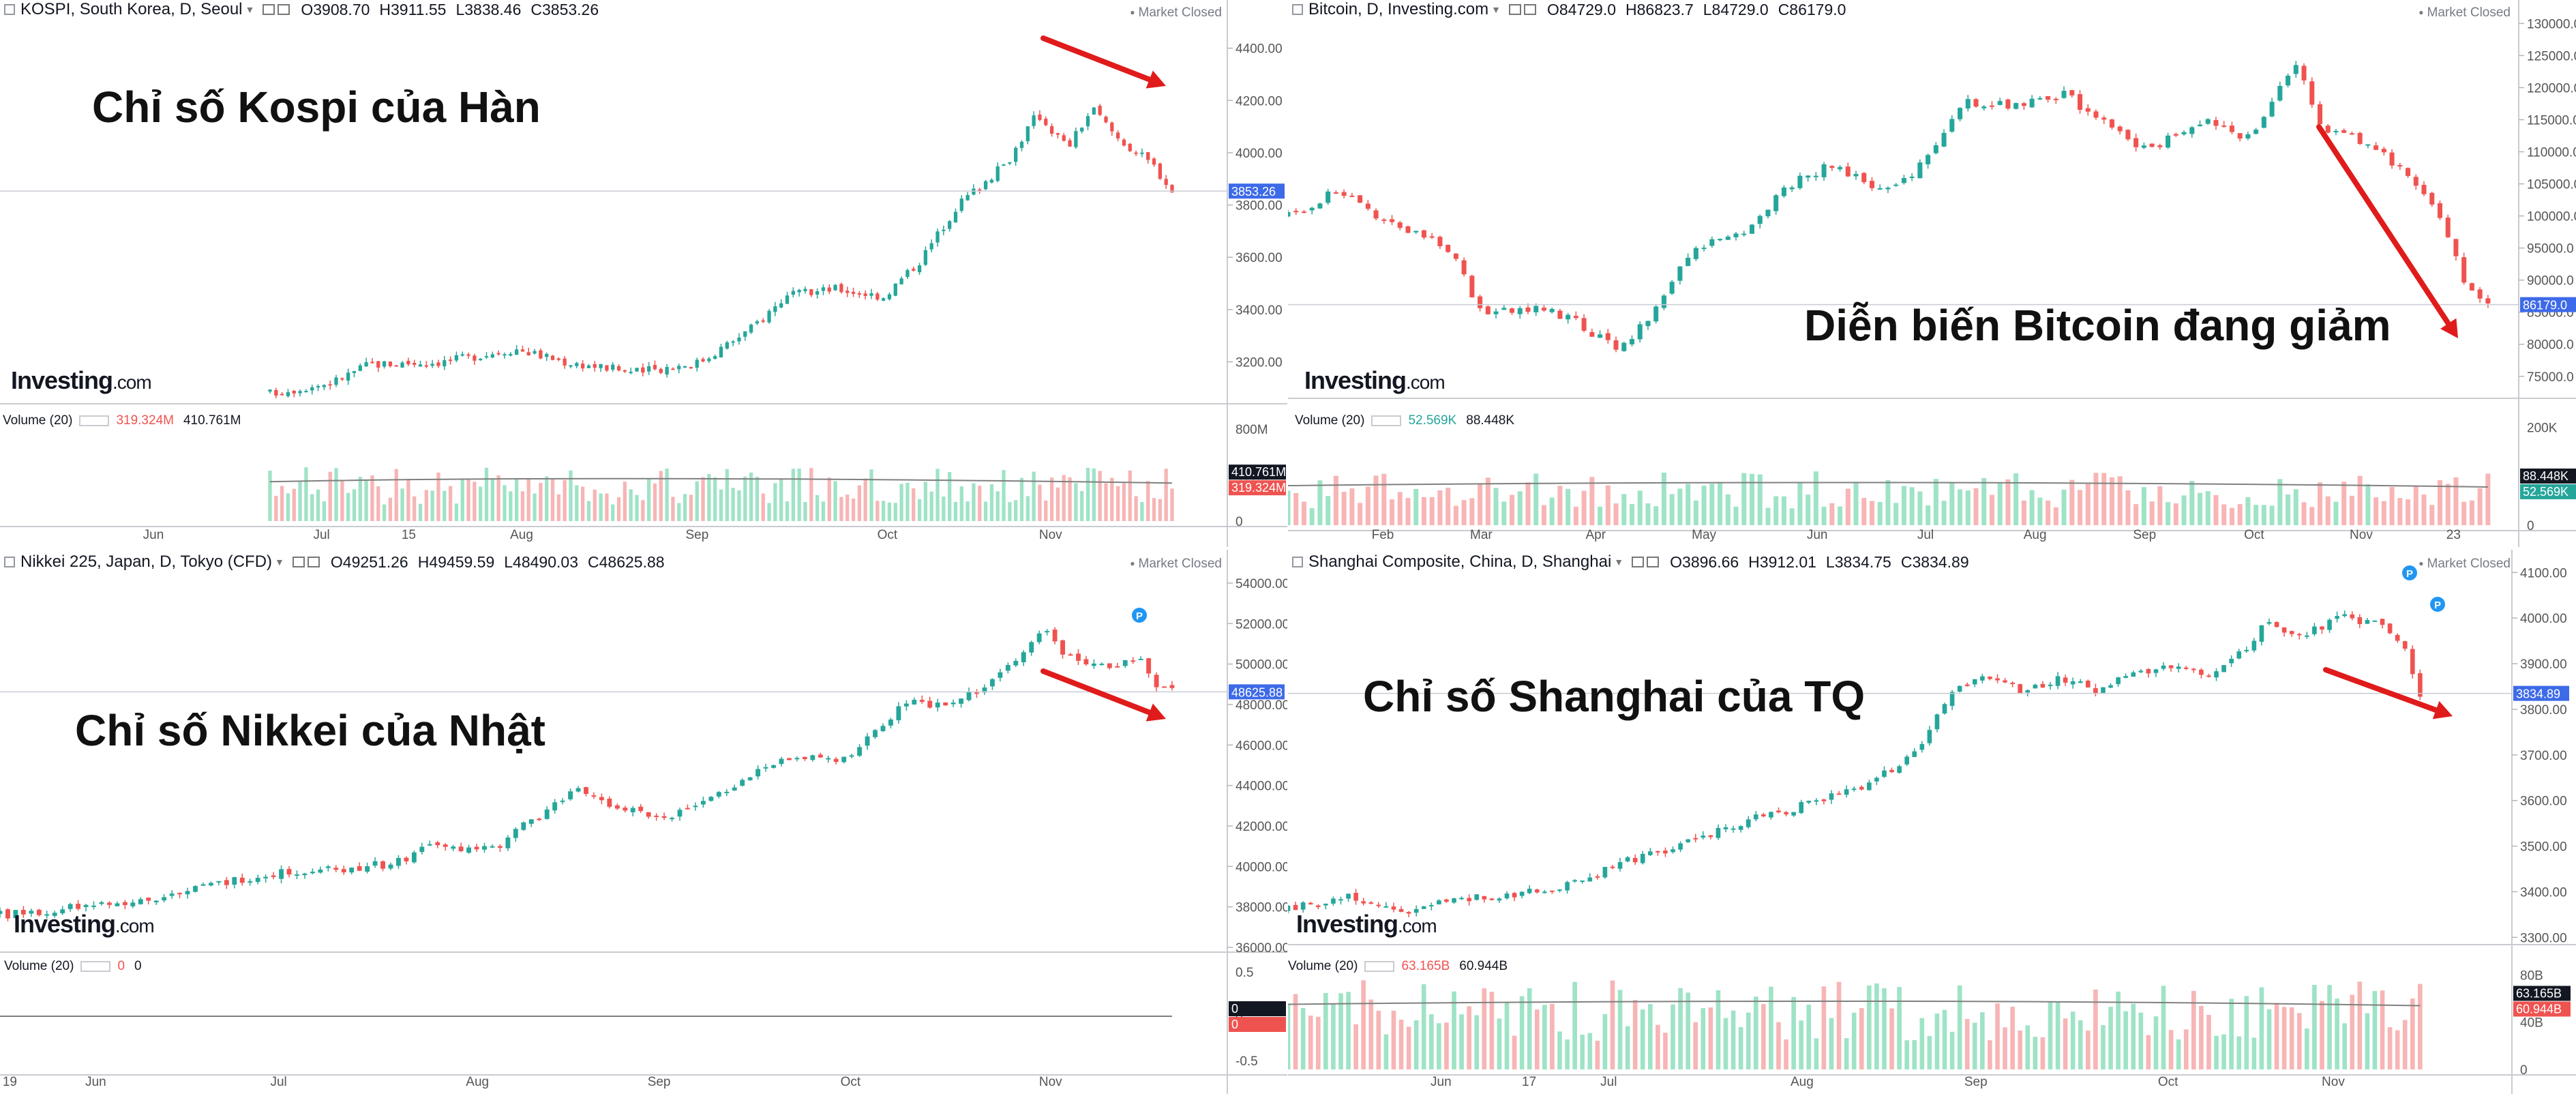 This screenshot has width=2576, height=1094. What do you see at coordinates (1581, 9) in the screenshot?
I see `ohlc-open: O84729.0` at bounding box center [1581, 9].